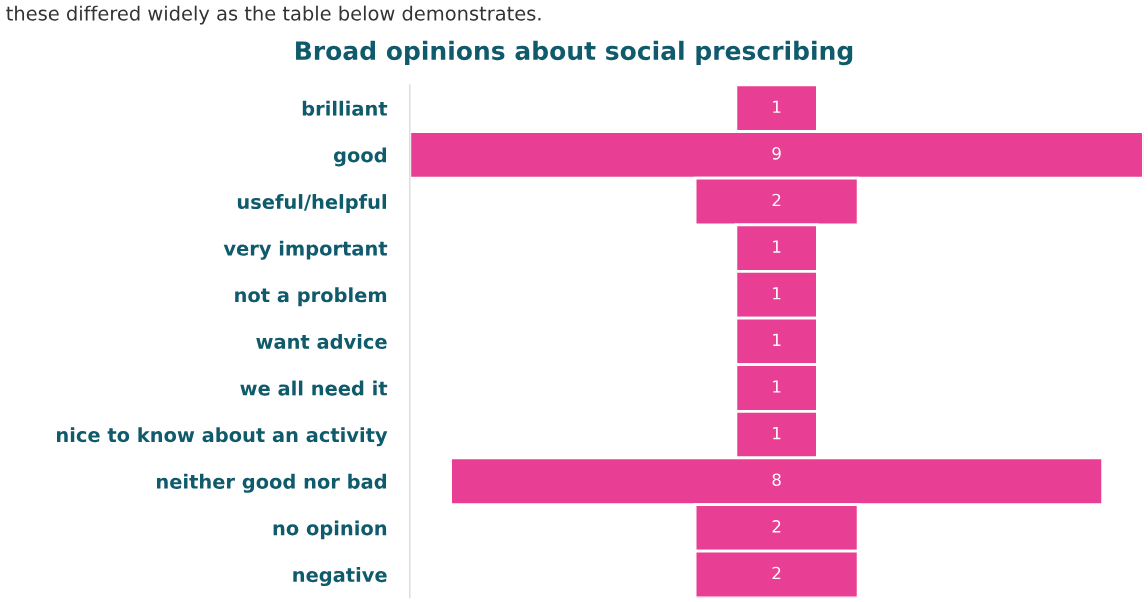 Image resolution: width=1148 pixels, height=602 pixels. Describe the element at coordinates (314, 388) in the screenshot. I see `category-label: we all need it` at that location.